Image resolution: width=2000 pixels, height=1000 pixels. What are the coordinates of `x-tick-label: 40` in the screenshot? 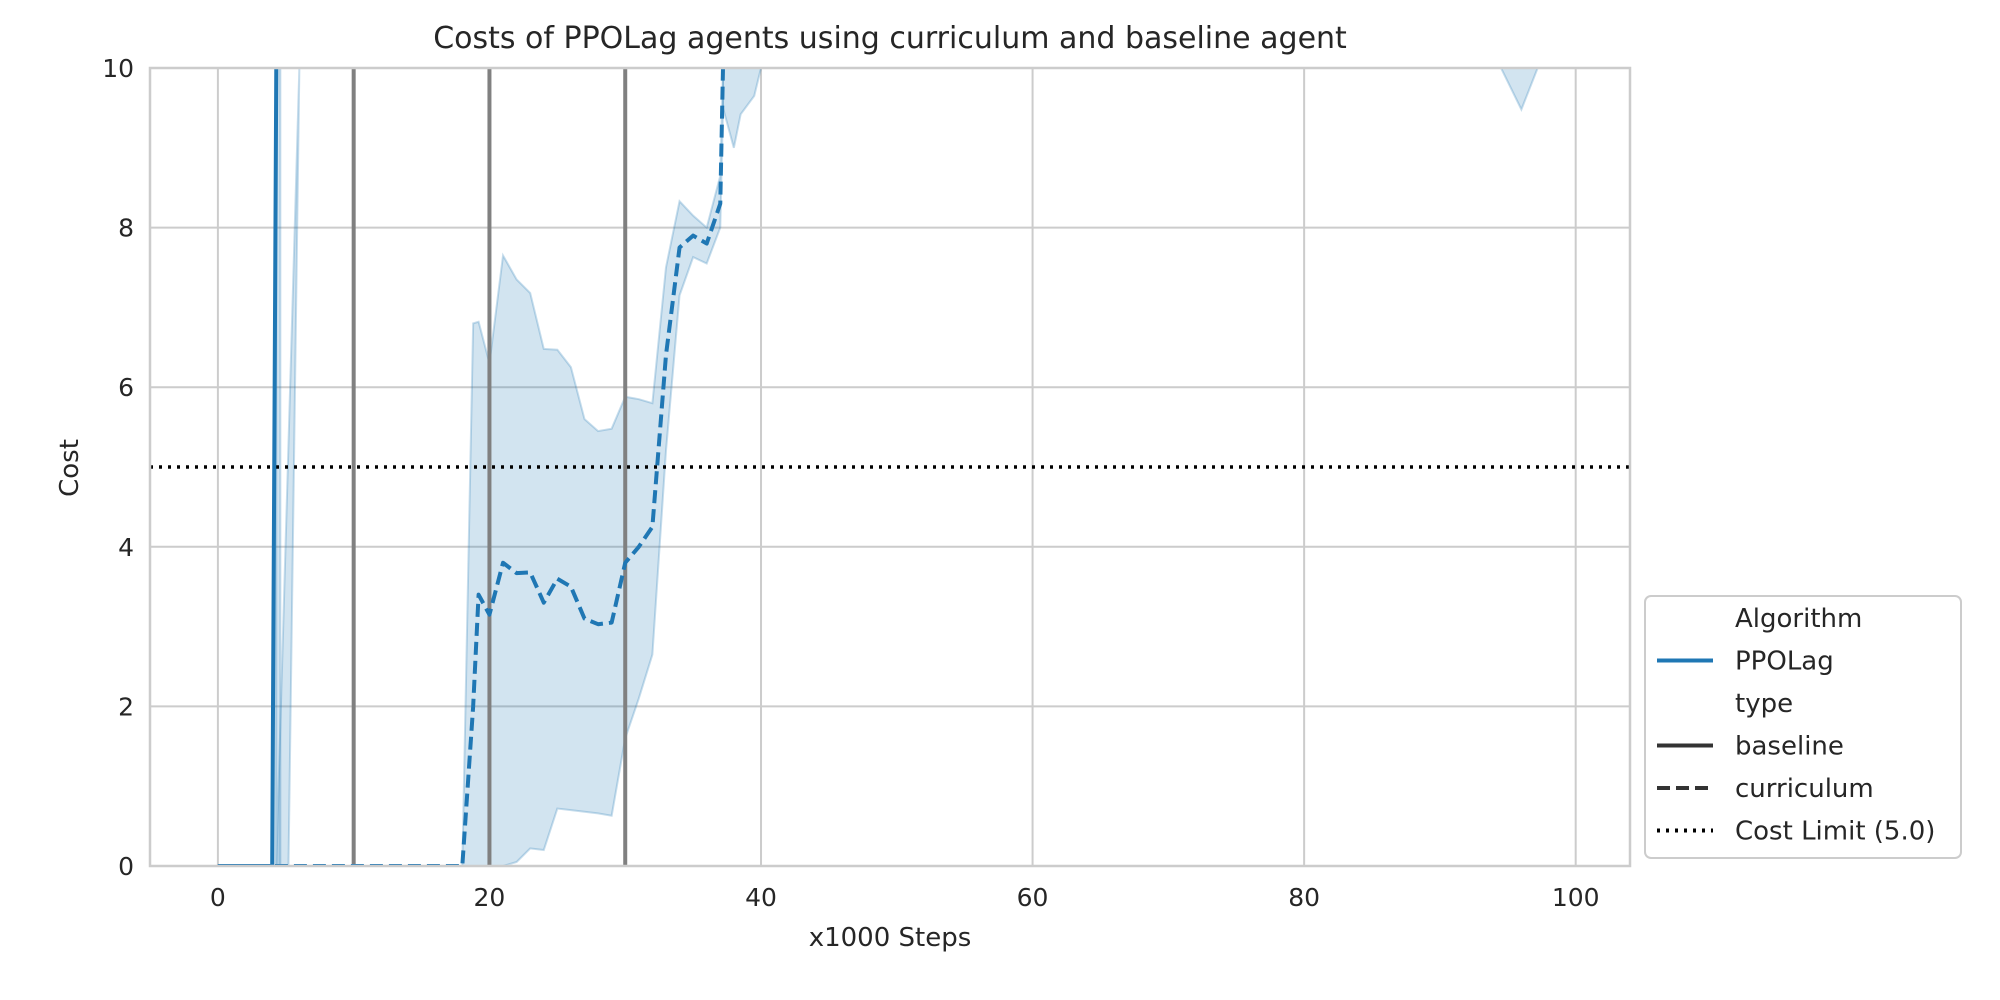 It's located at (761, 897).